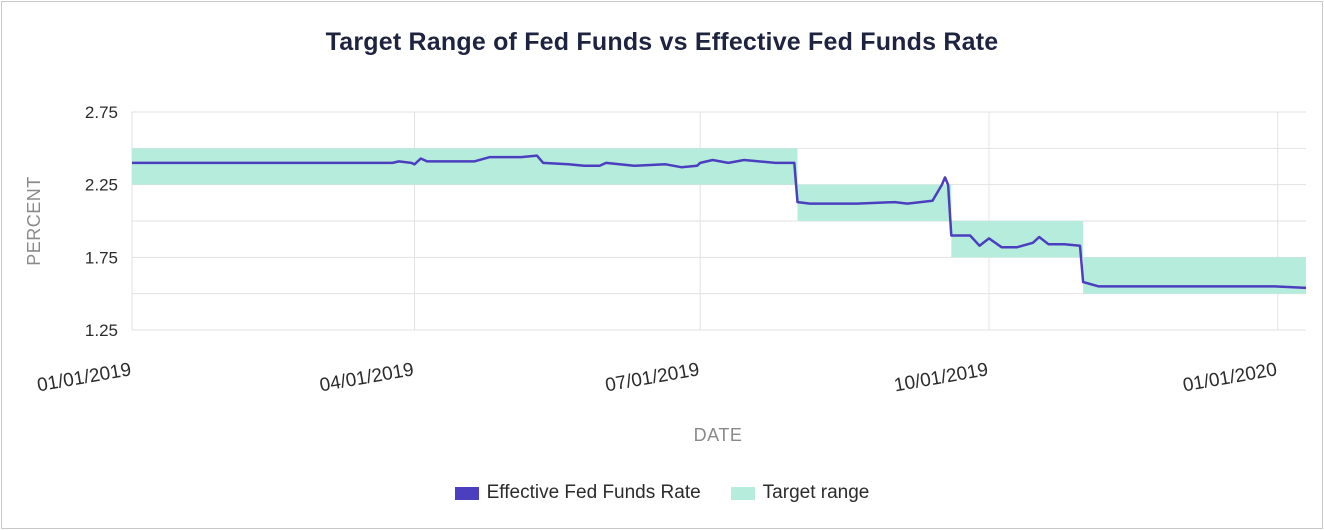  I want to click on legend-swatch-band, so click(742, 493).